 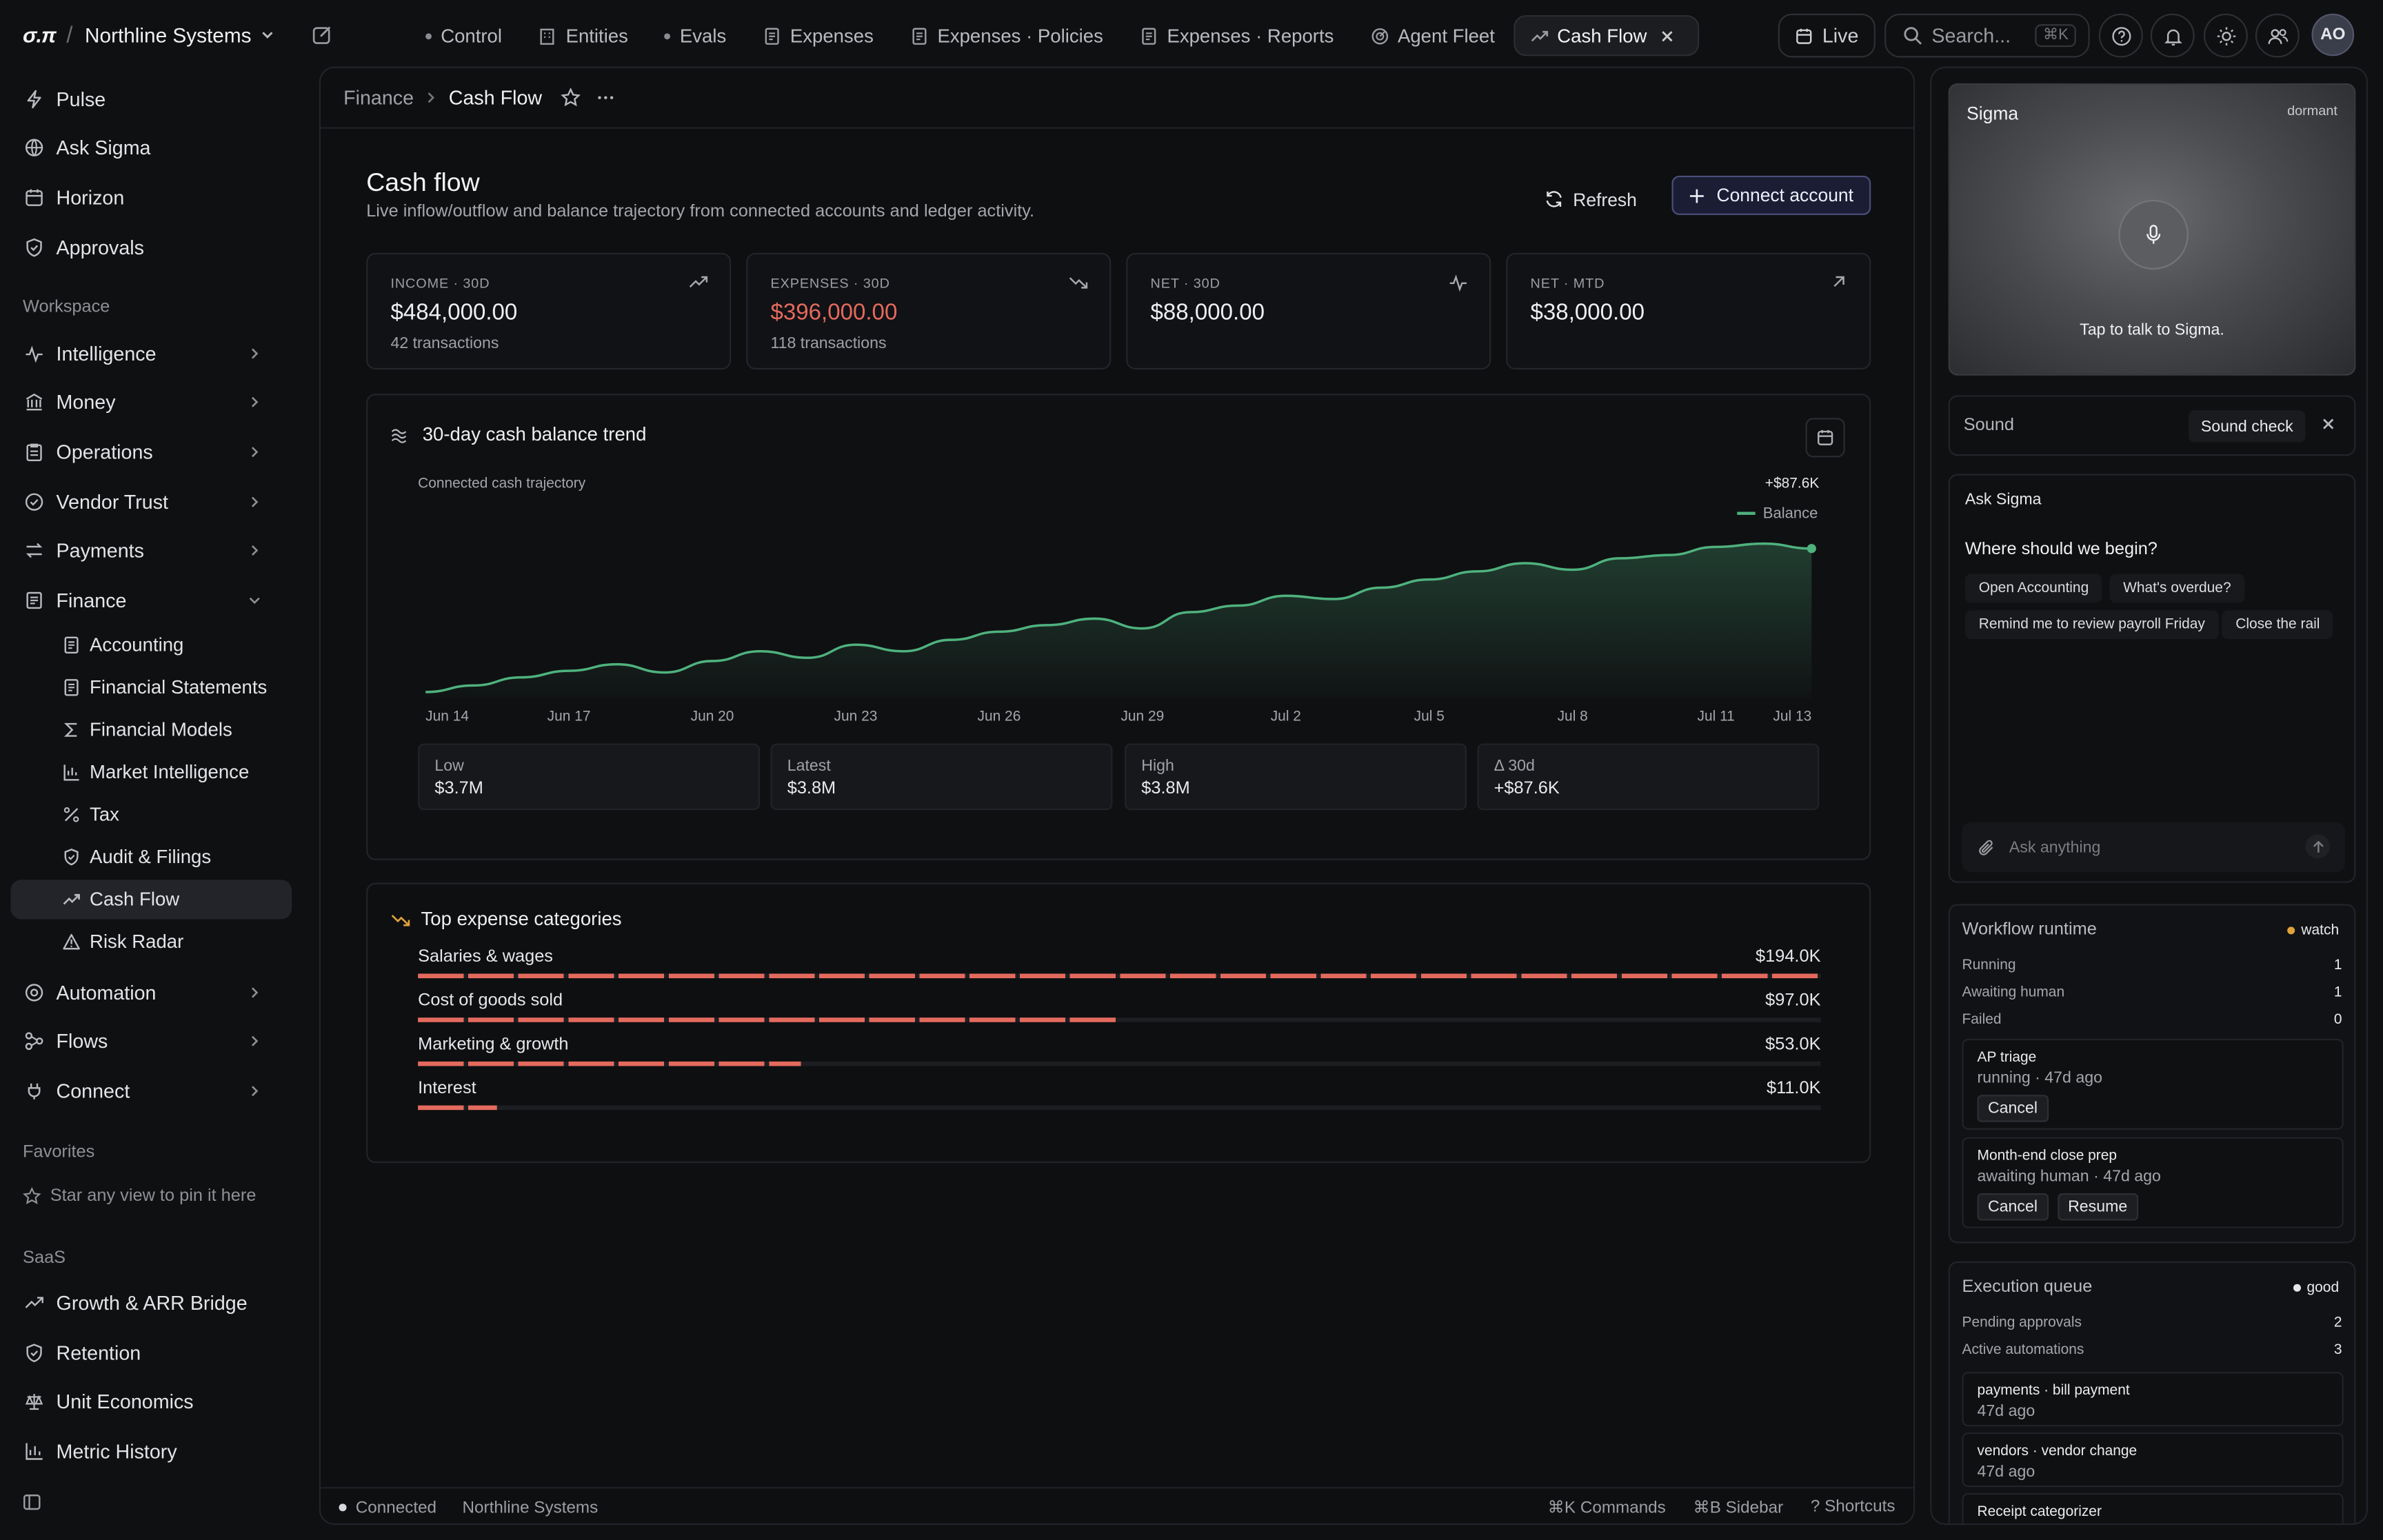 What do you see at coordinates (322, 35) in the screenshot?
I see `compose-icon` at bounding box center [322, 35].